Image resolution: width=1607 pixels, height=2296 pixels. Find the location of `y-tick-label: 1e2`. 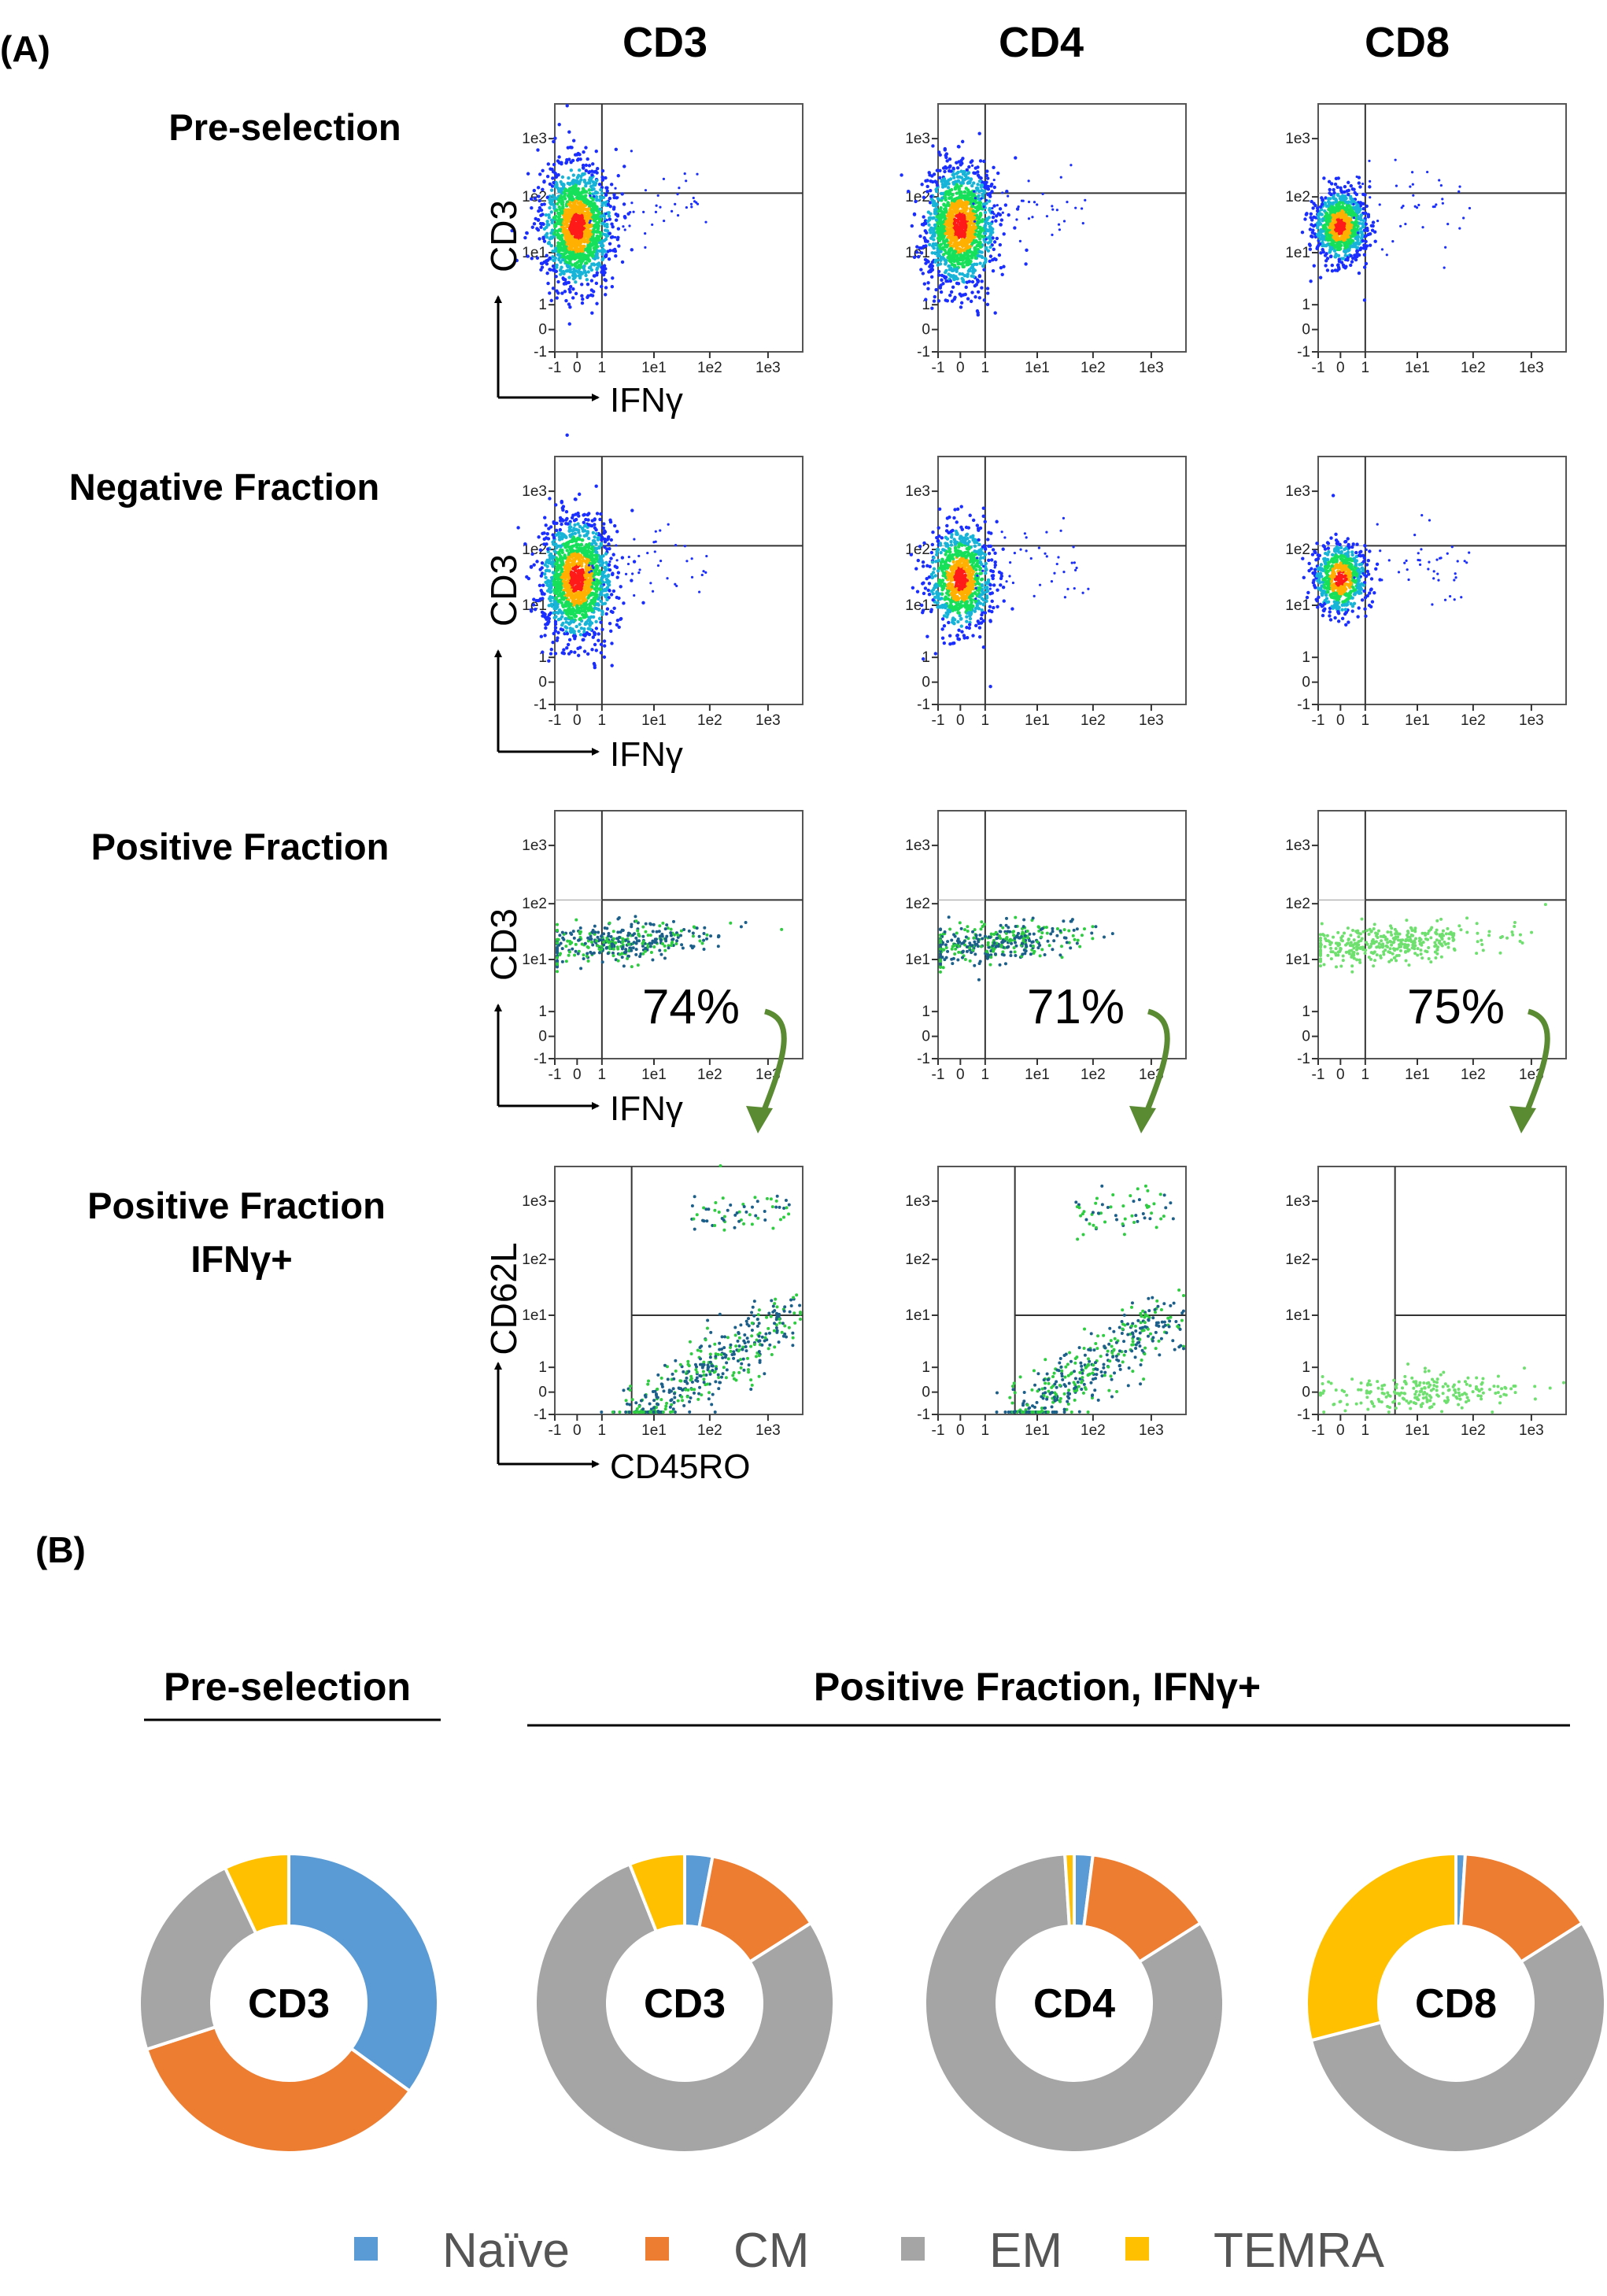

y-tick-label: 1e2 is located at coordinates (917, 197).